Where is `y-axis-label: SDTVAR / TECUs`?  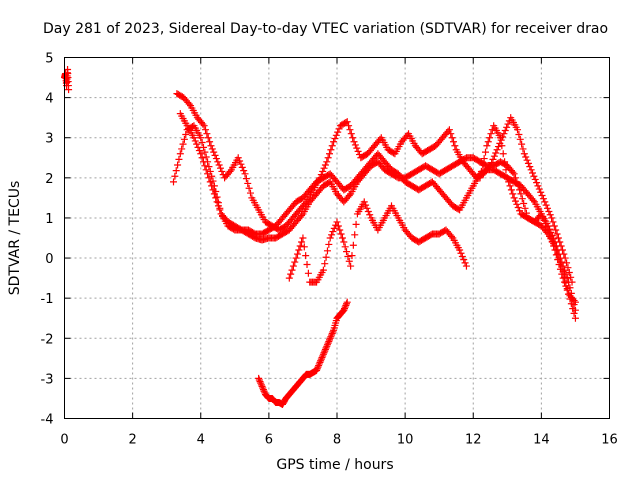 y-axis-label: SDTVAR / TECUs is located at coordinates (15, 238).